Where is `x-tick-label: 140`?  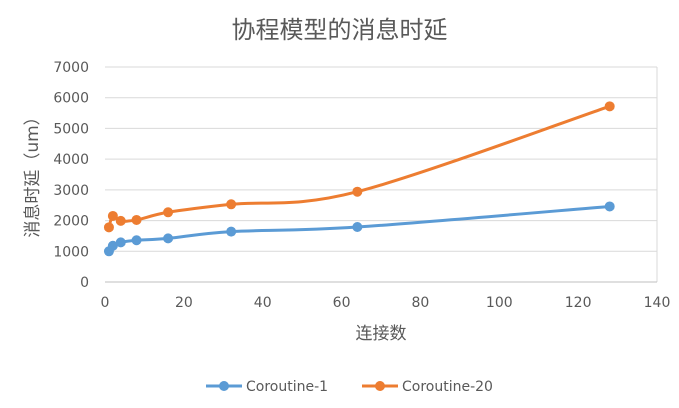
x-tick-label: 140 is located at coordinates (657, 303).